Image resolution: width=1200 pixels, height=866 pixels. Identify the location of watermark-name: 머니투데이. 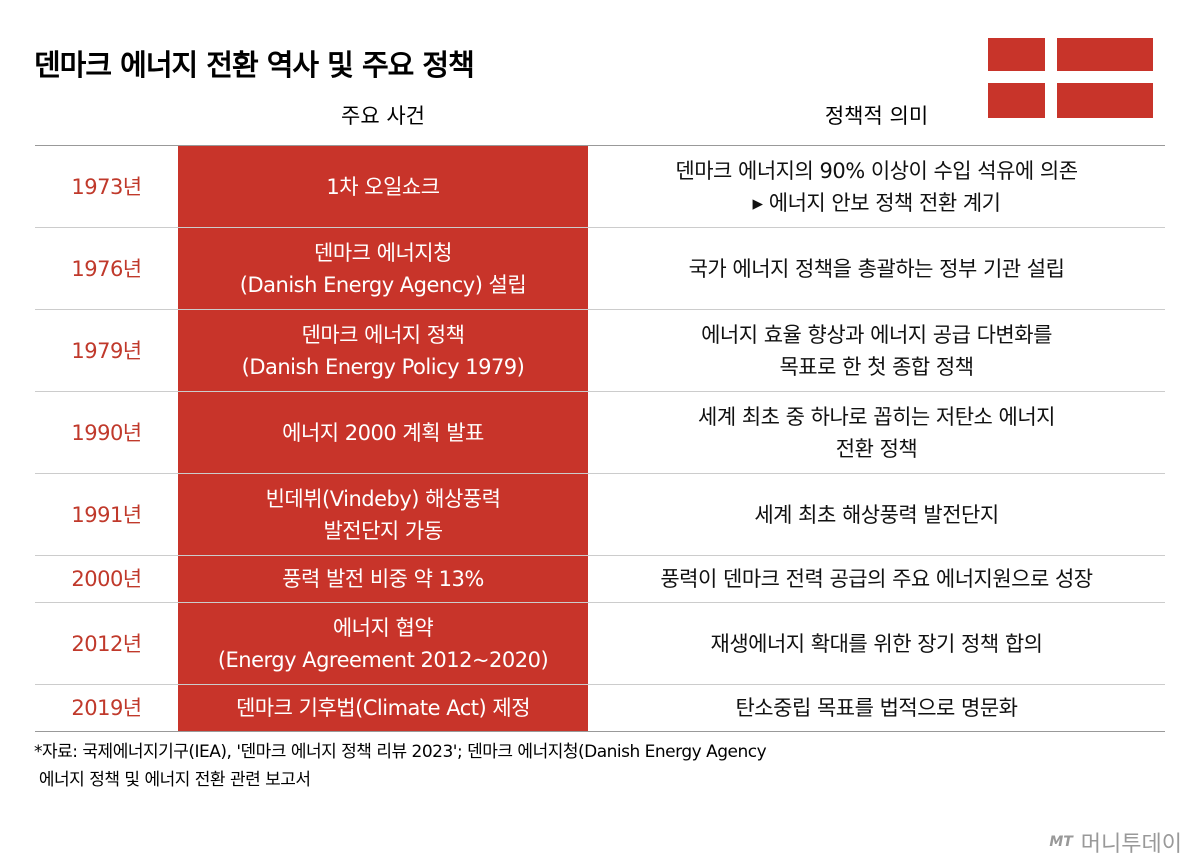
(1131, 844).